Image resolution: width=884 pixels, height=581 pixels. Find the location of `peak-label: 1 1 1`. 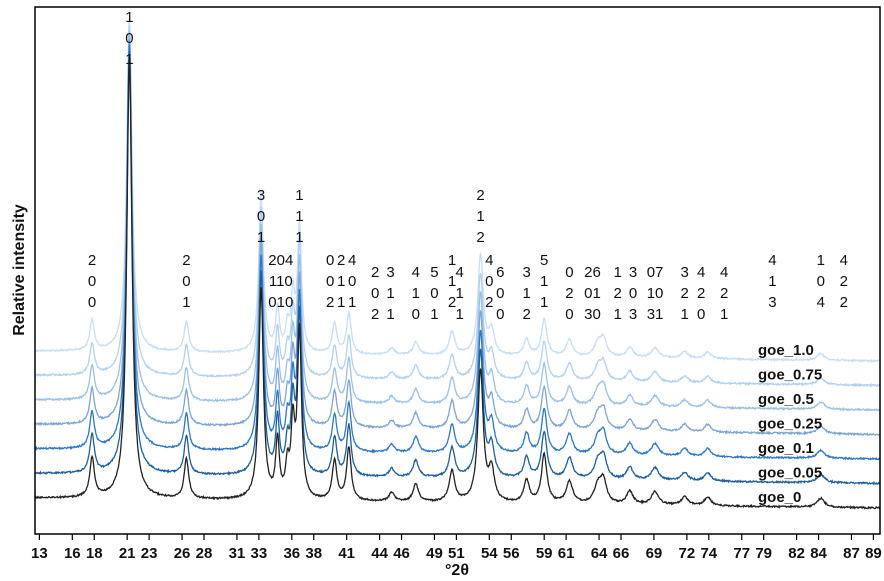

peak-label: 1 1 1 is located at coordinates (299, 216).